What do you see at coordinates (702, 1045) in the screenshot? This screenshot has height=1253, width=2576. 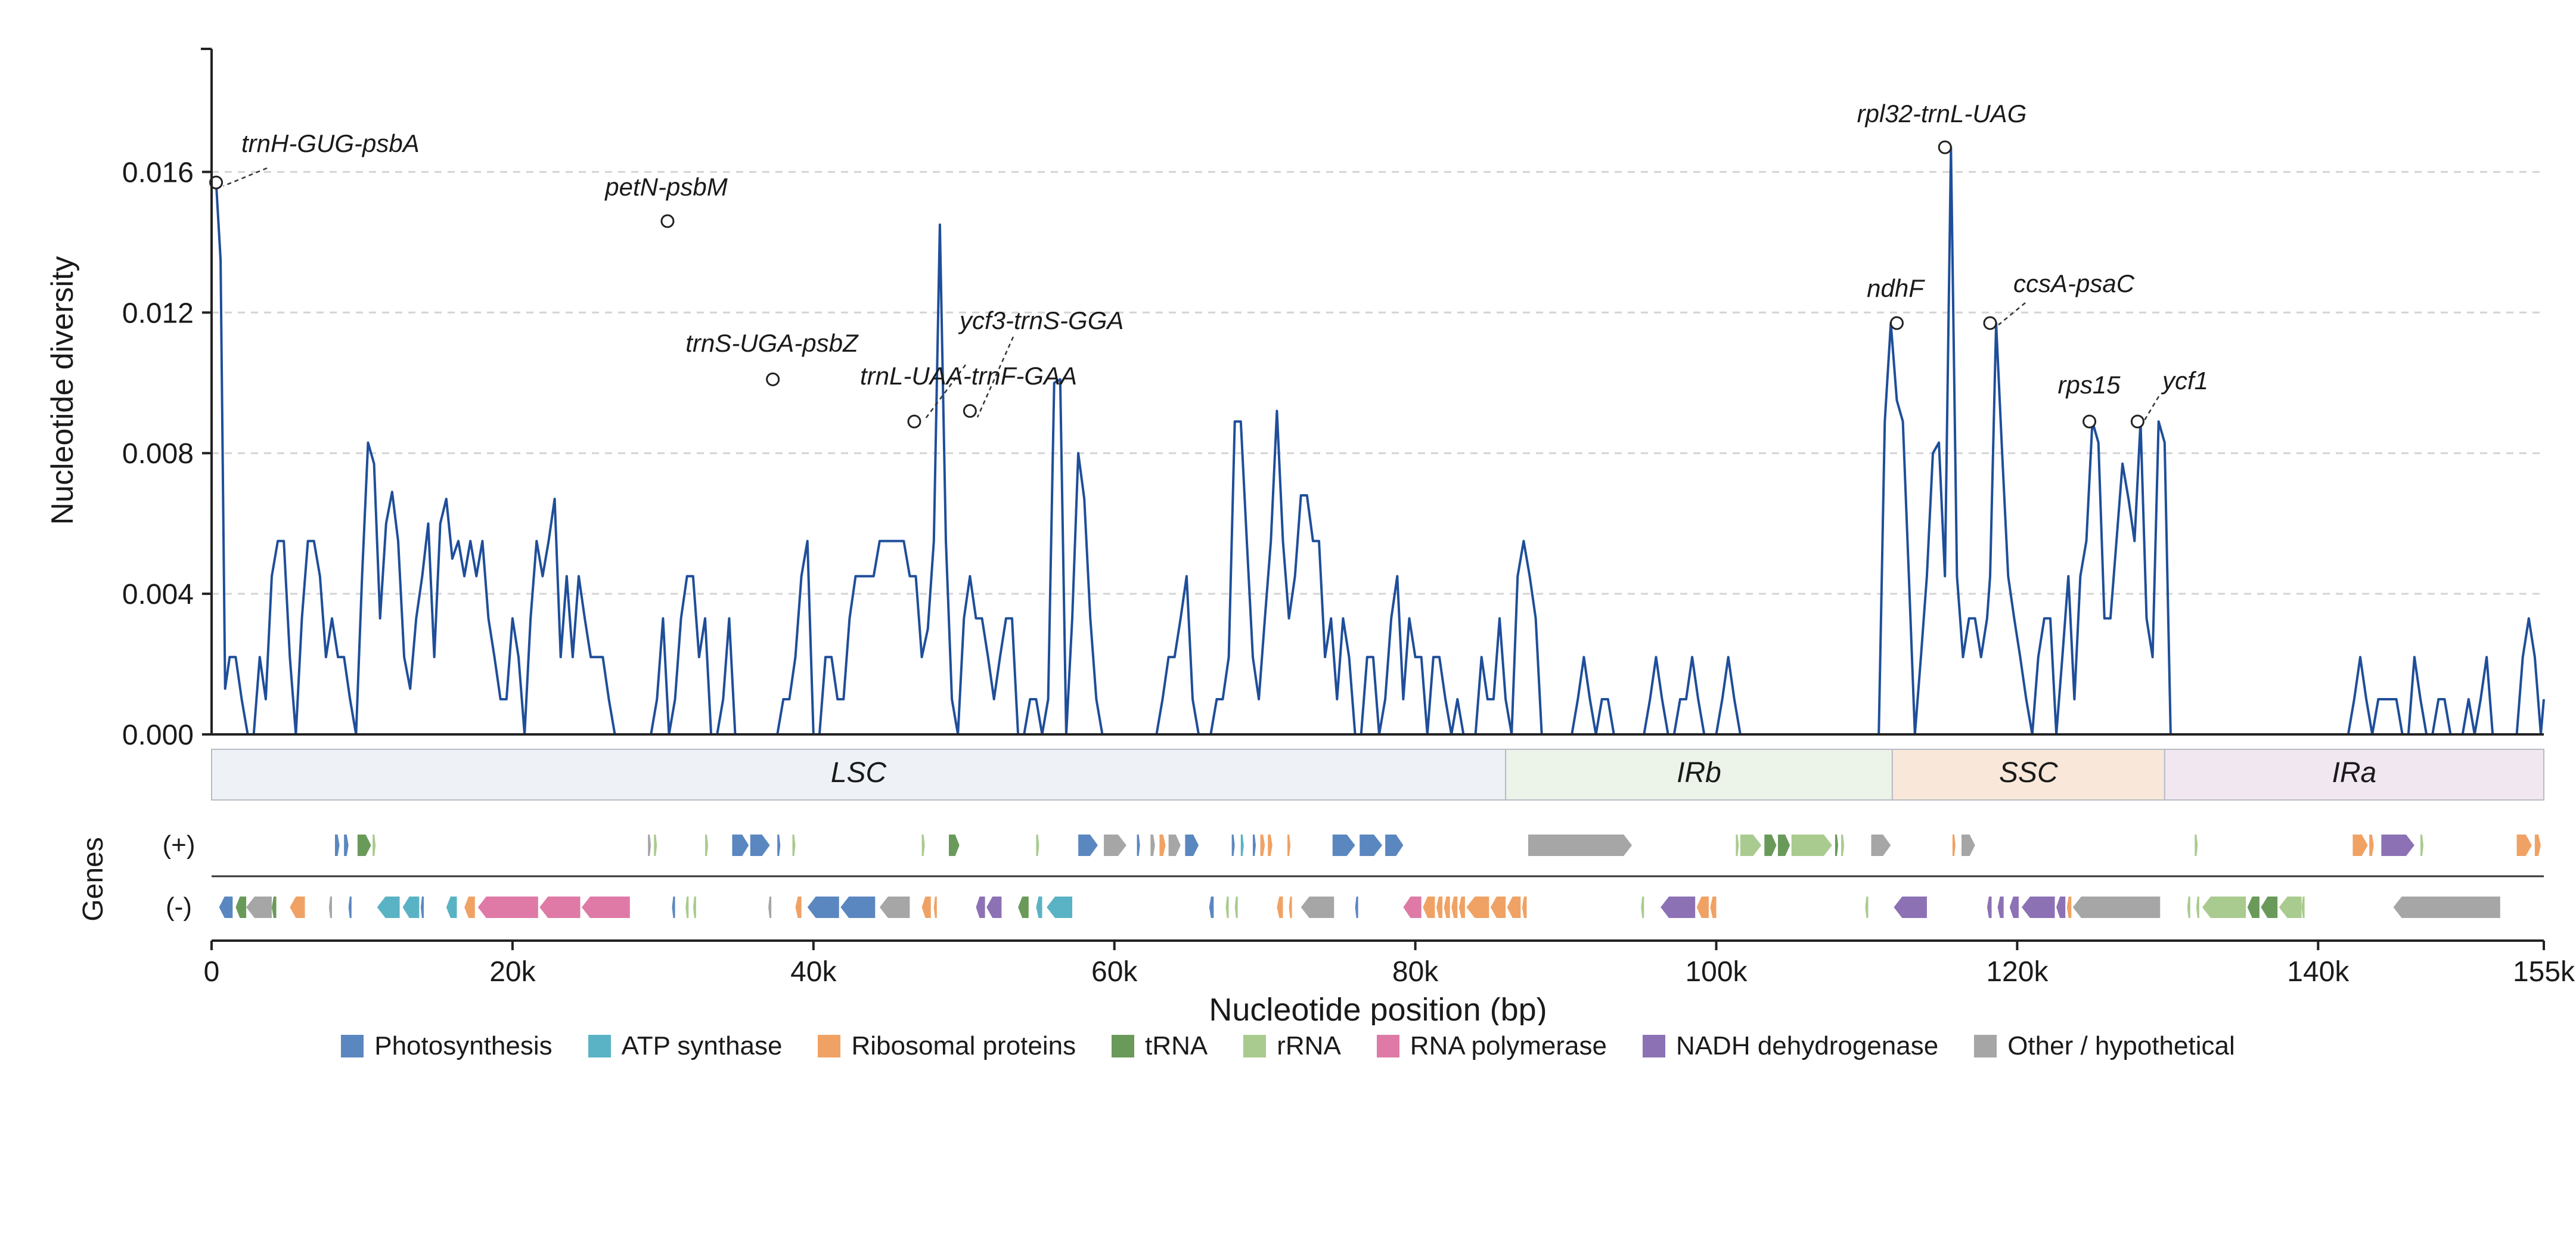 I see `legend-label: ATP synthase` at bounding box center [702, 1045].